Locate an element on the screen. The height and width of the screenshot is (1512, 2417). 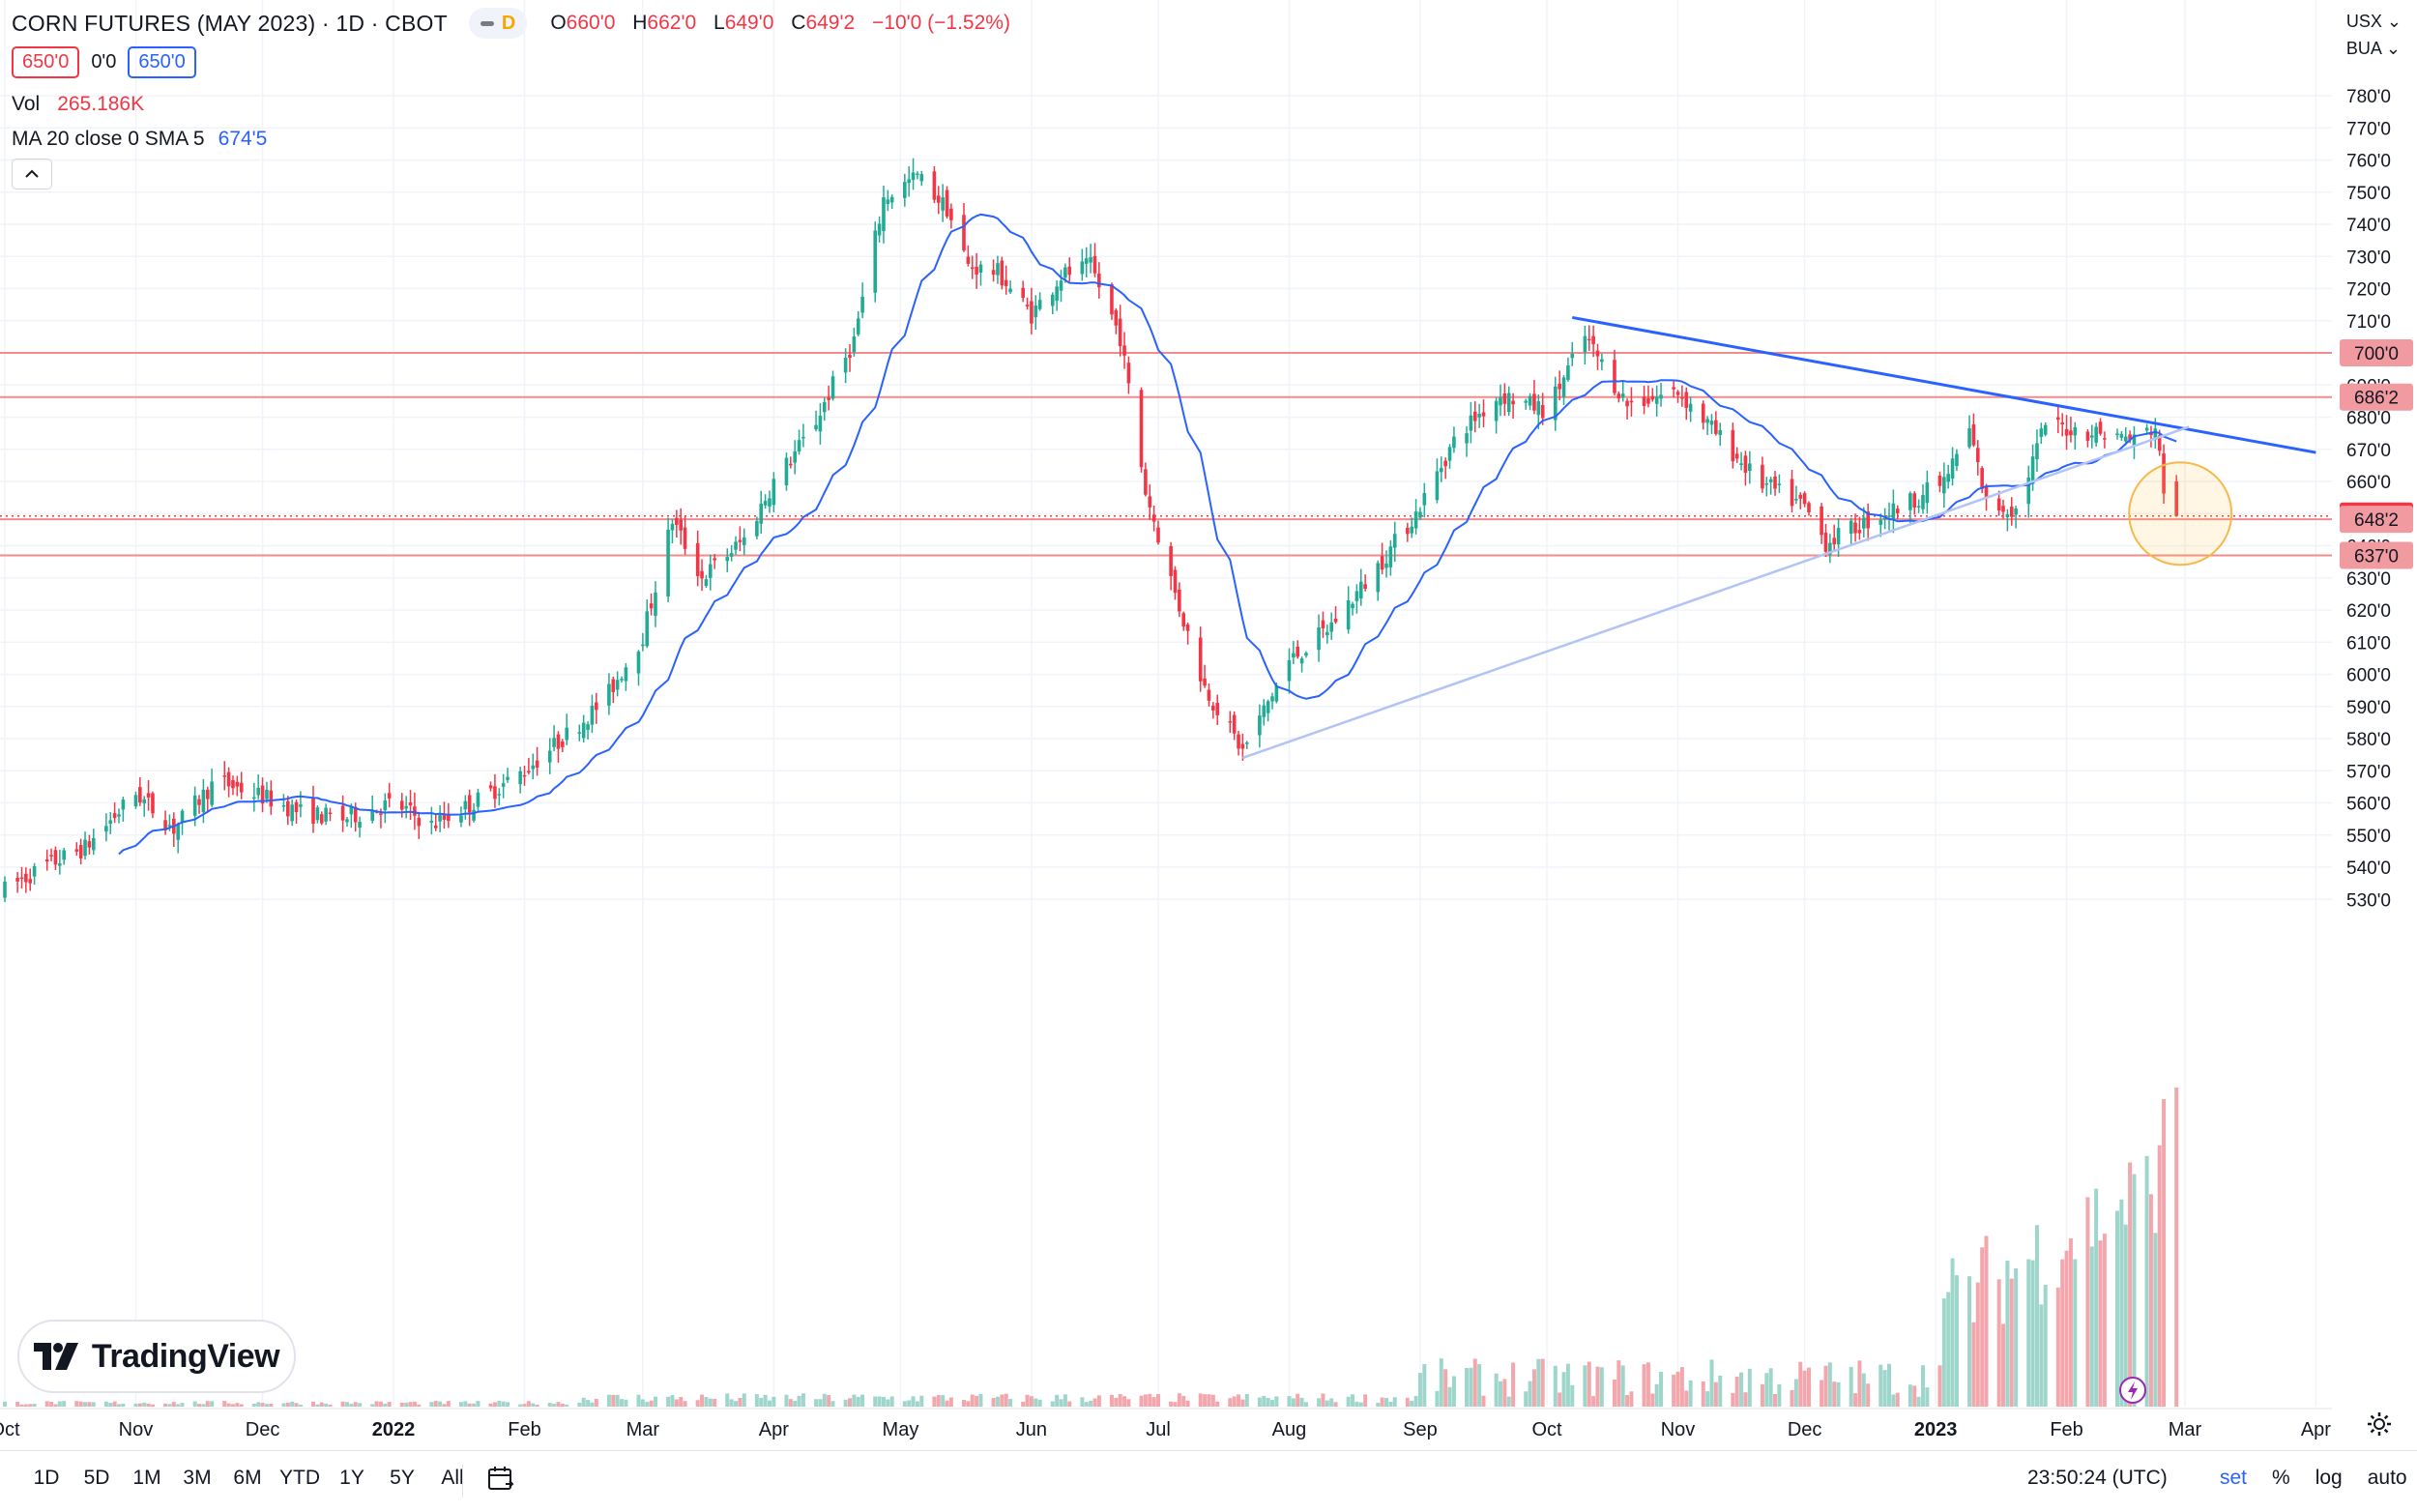
price-tick-label: 670'0 is located at coordinates (2368, 451).